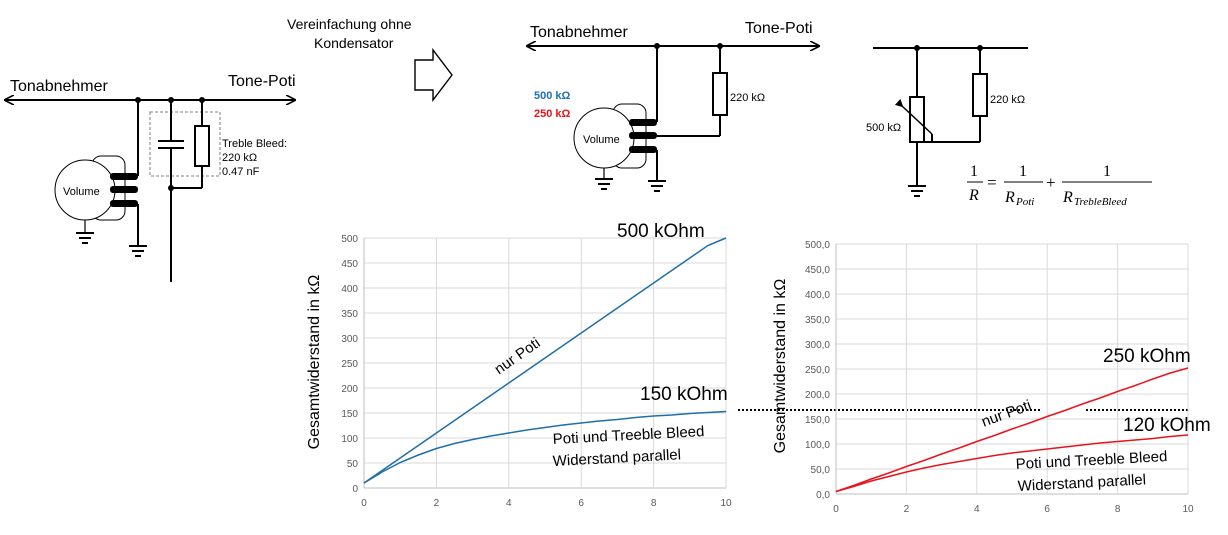  Describe the element at coordinates (433, 75) in the screenshot. I see `arrow-right-outline-icon` at that location.